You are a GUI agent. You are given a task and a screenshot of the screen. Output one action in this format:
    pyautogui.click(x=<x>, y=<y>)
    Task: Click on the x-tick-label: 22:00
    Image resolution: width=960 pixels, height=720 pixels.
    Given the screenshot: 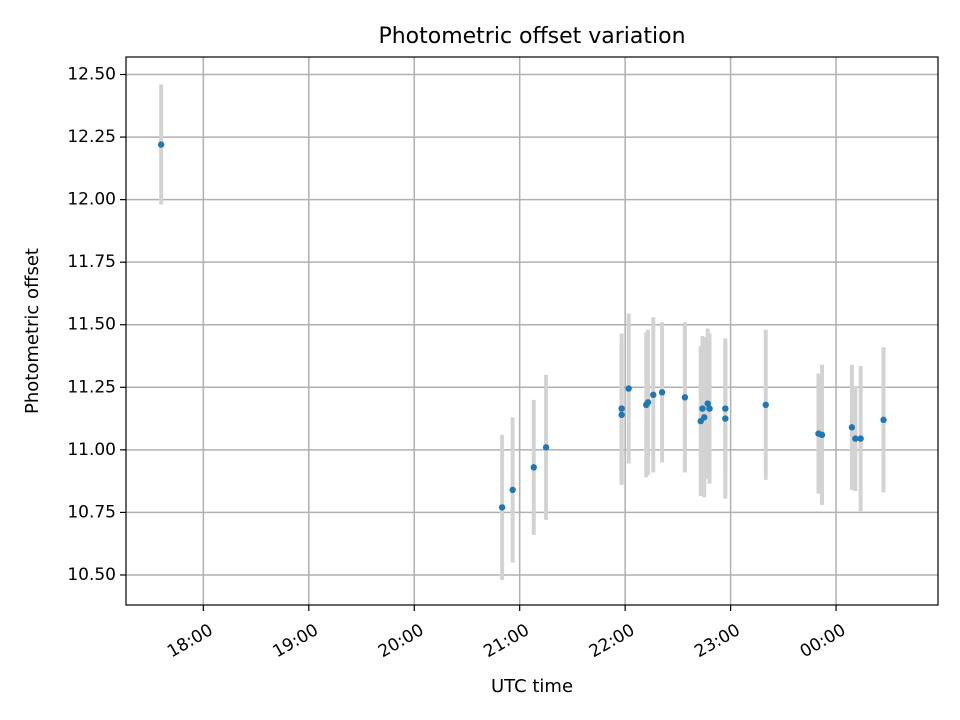 What is the action you would take?
    pyautogui.click(x=612, y=641)
    